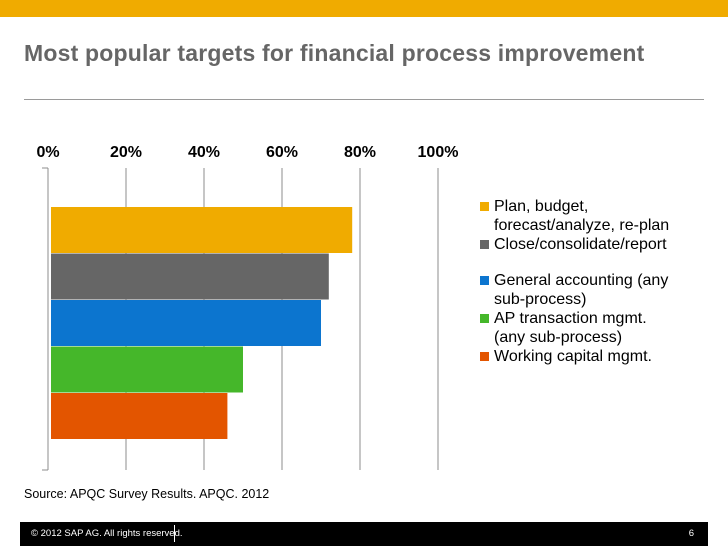 This screenshot has width=728, height=546. Describe the element at coordinates (147, 494) in the screenshot. I see `source-note: Source: APQC Survey Results. APQC. 2012` at that location.